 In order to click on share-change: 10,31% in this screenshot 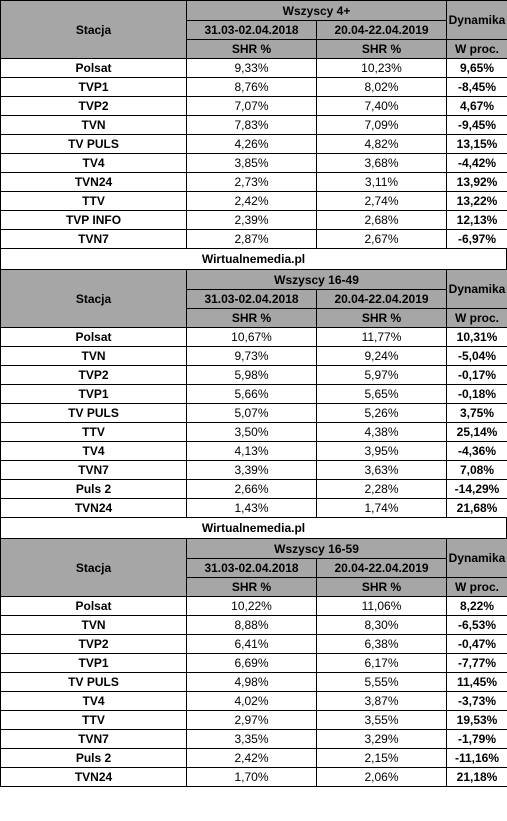, I will do `click(476, 337)`.